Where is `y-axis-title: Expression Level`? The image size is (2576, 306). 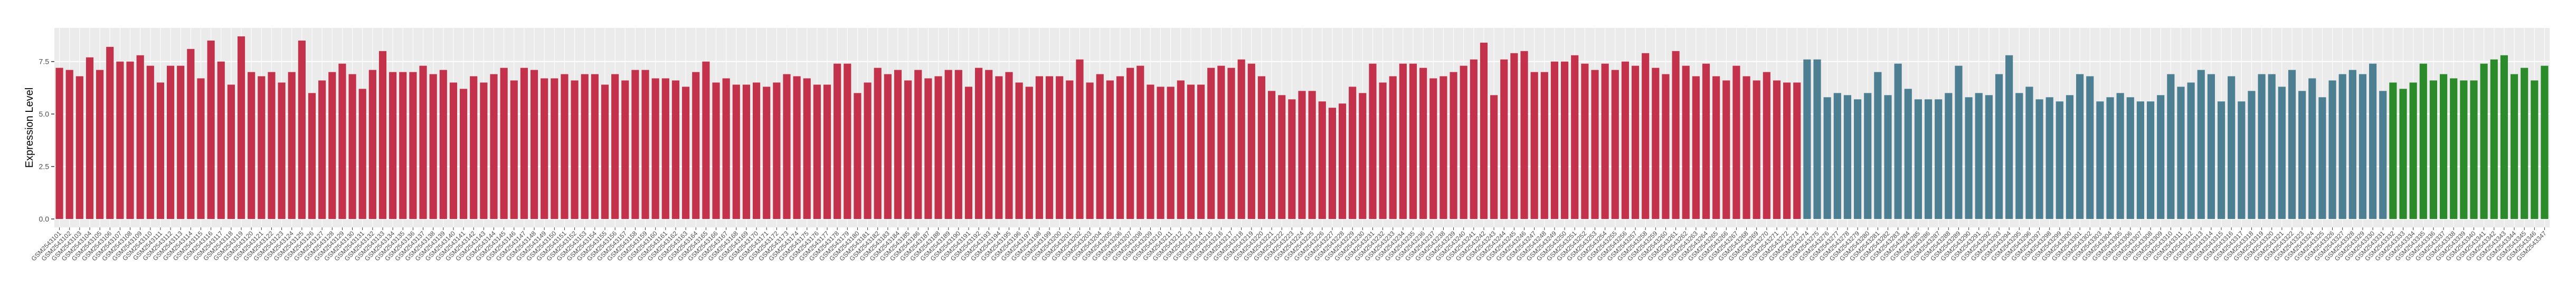 y-axis-title: Expression Level is located at coordinates (29, 128).